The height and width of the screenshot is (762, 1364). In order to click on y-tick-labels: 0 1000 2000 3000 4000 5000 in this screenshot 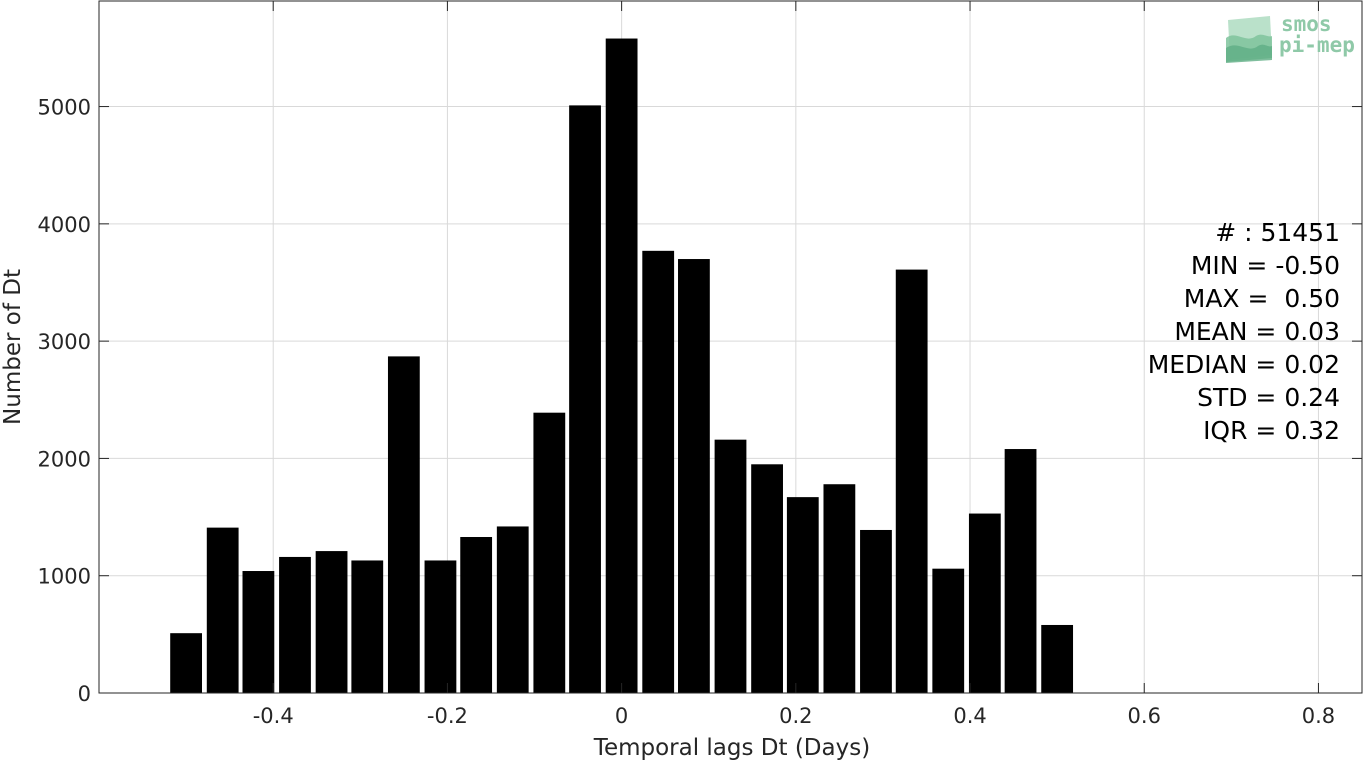, I will do `click(64, 401)`.